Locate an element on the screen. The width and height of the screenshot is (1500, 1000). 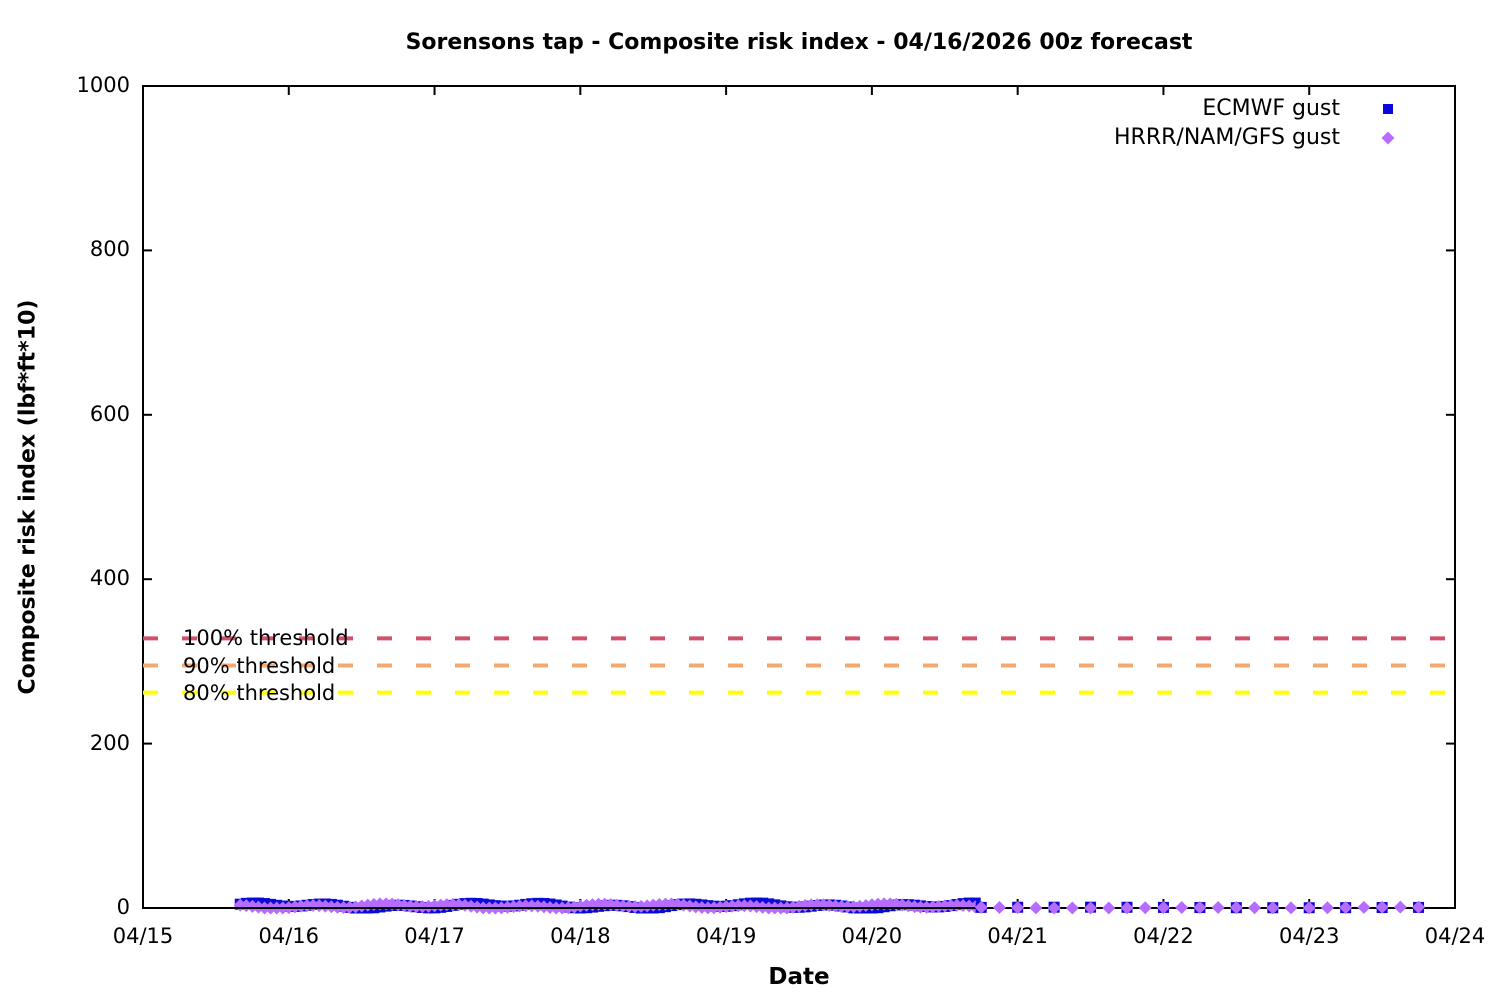
threshold-label: 90% threshold is located at coordinates (259, 665).